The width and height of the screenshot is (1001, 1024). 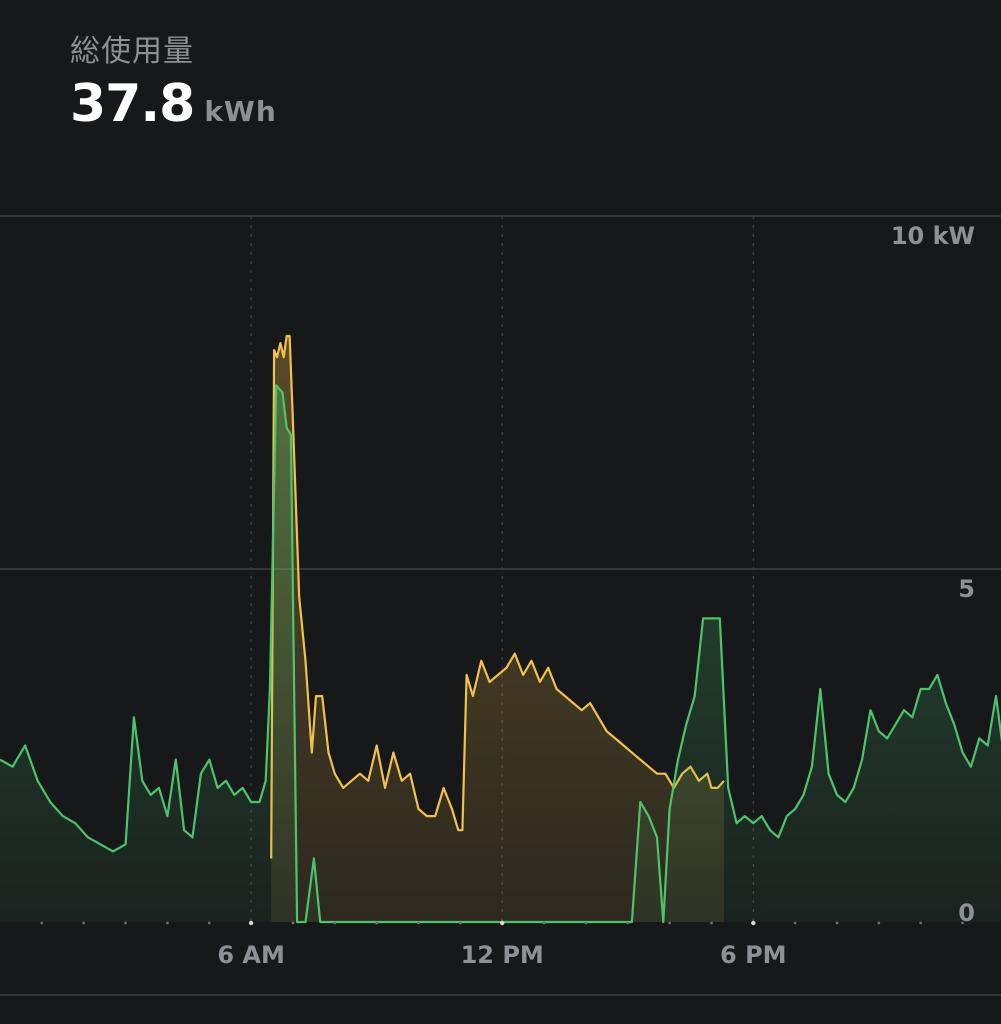 What do you see at coordinates (966, 589) in the screenshot?
I see `y-tick-label-5: 5` at bounding box center [966, 589].